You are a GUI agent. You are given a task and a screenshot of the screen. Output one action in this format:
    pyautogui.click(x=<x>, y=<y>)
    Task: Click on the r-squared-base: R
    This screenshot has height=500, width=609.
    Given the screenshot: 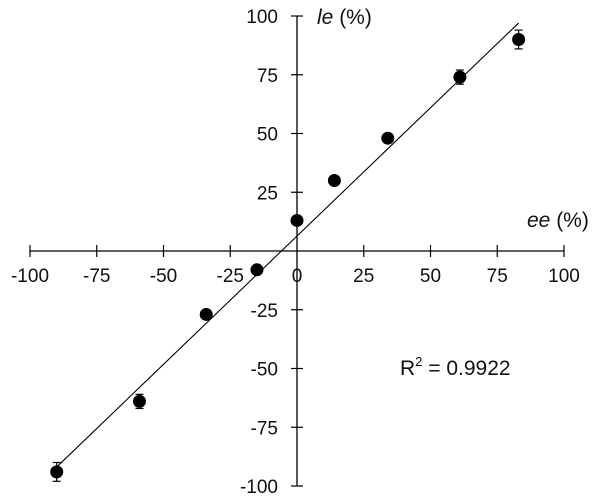 What is the action you would take?
    pyautogui.click(x=407, y=368)
    